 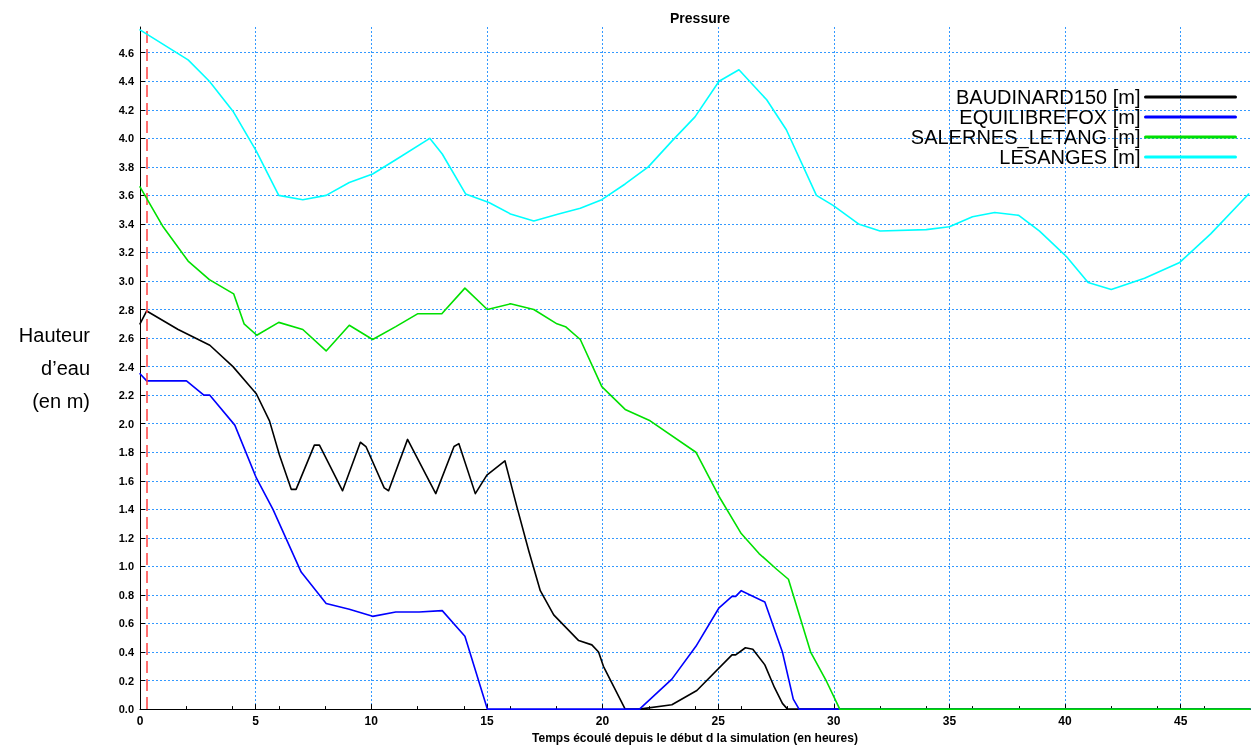 What do you see at coordinates (256, 721) in the screenshot?
I see `x-tick-label: 5` at bounding box center [256, 721].